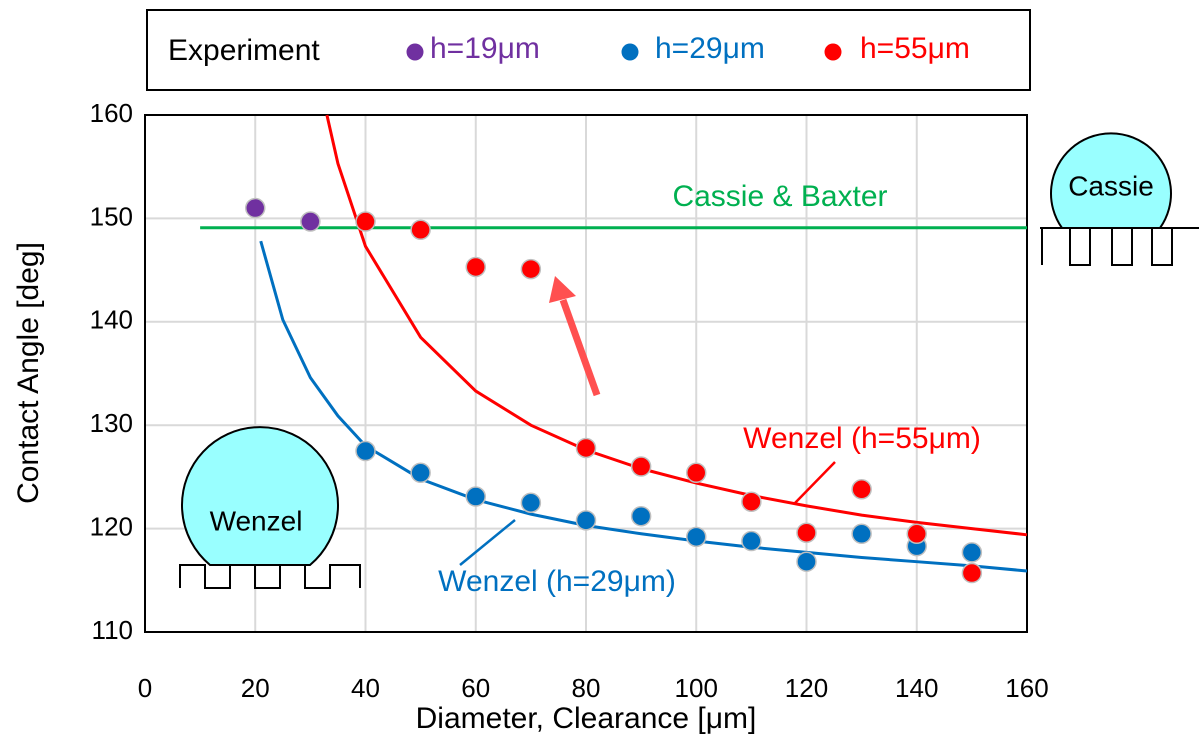 The image size is (1199, 749). What do you see at coordinates (779, 196) in the screenshot?
I see `curve-label: Cassie & Baxter` at bounding box center [779, 196].